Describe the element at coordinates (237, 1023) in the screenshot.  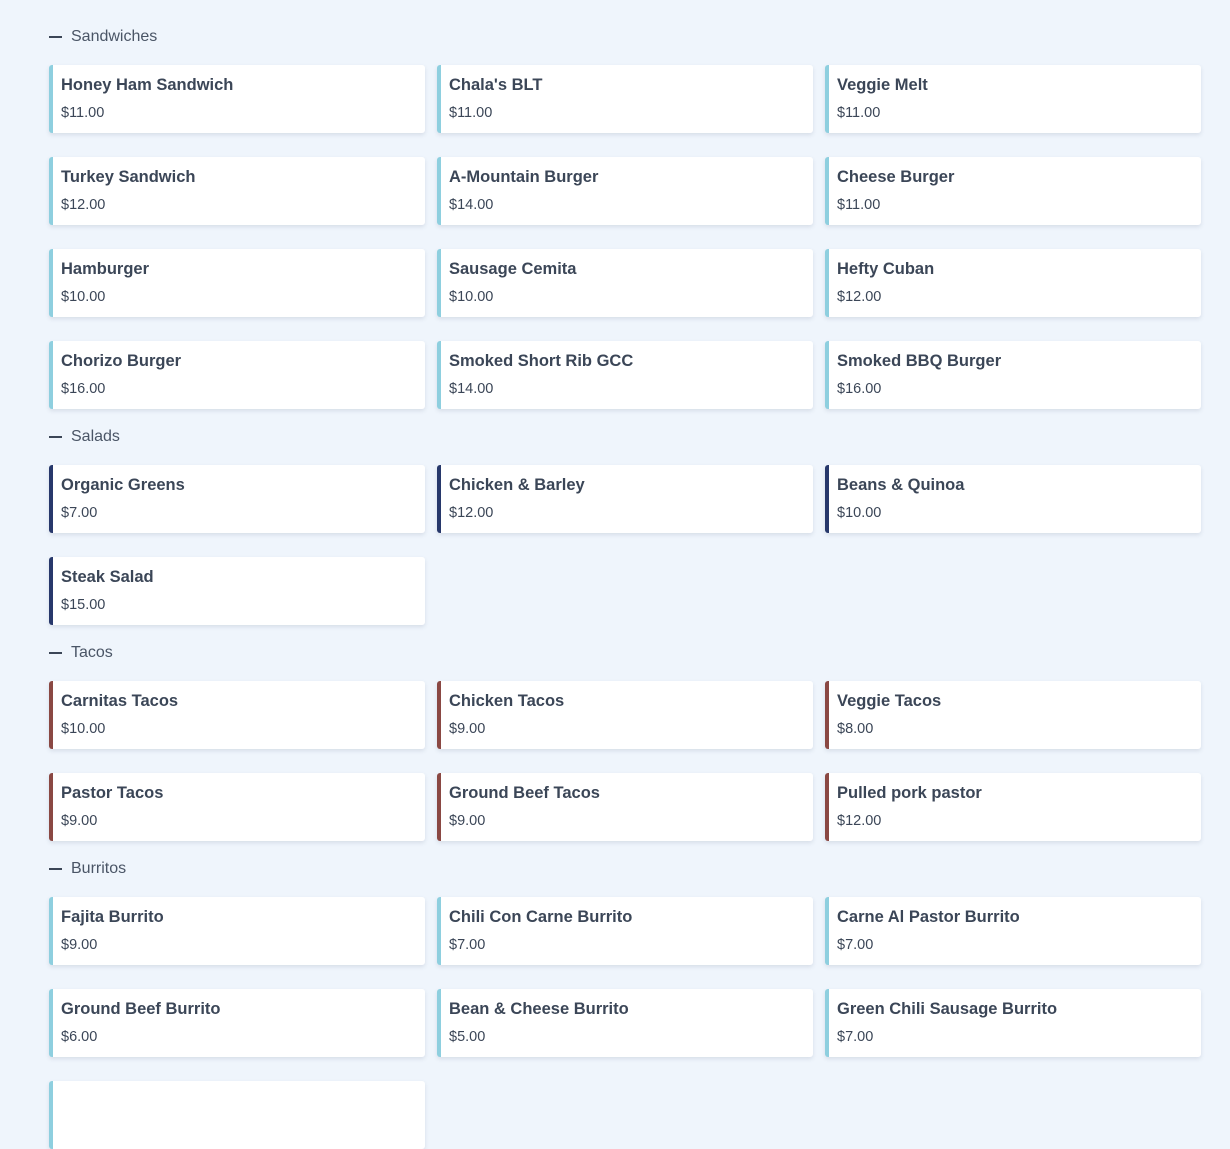
I see `menu-item-card: Ground Beef Burrito $6.00` at that location.